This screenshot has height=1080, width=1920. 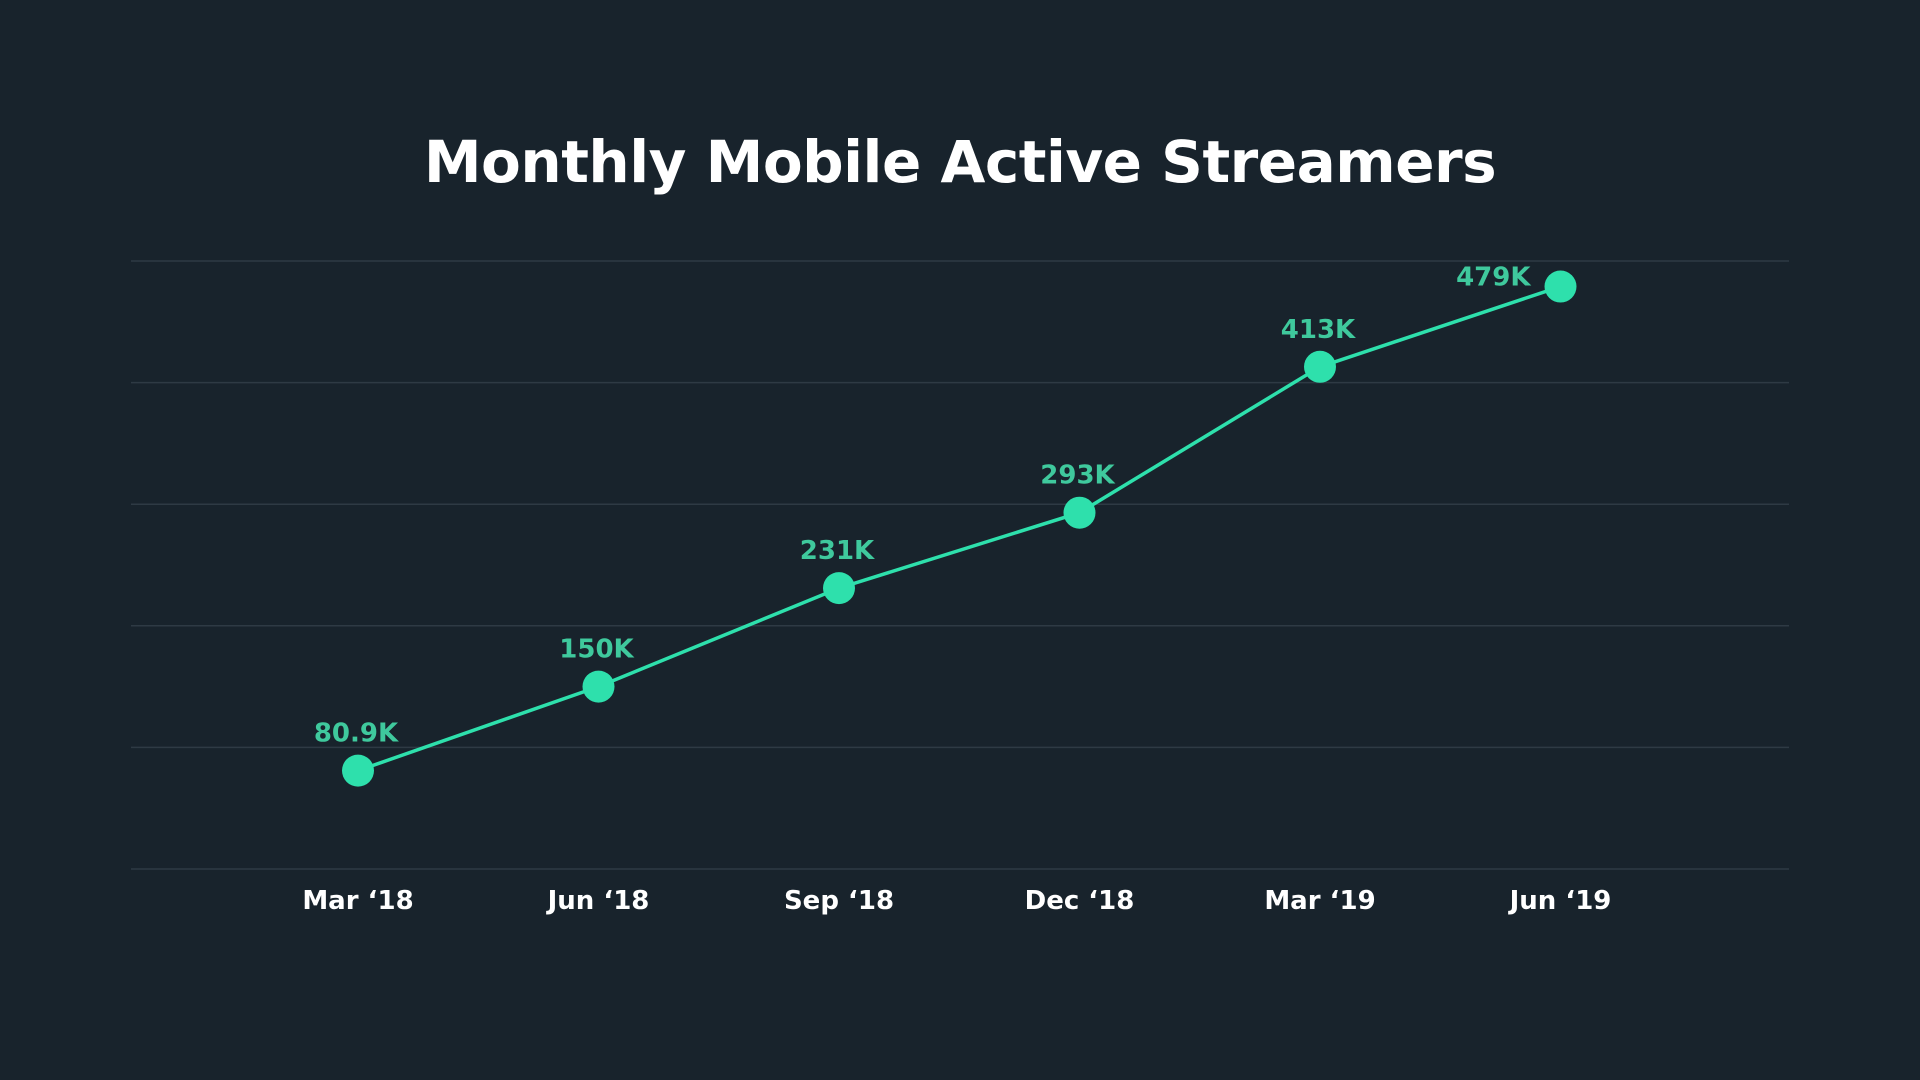 What do you see at coordinates (357, 901) in the screenshot?
I see `x-tick-label: Mar ‘18` at bounding box center [357, 901].